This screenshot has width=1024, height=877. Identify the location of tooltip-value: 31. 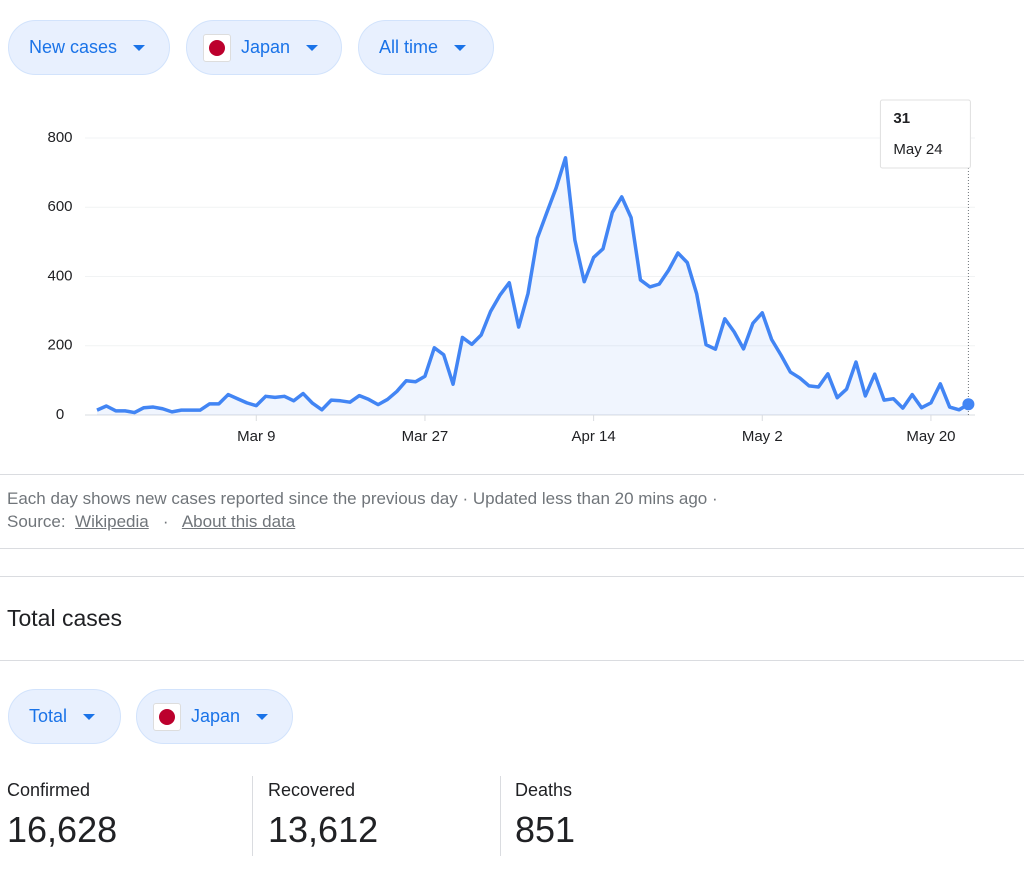
(901, 118).